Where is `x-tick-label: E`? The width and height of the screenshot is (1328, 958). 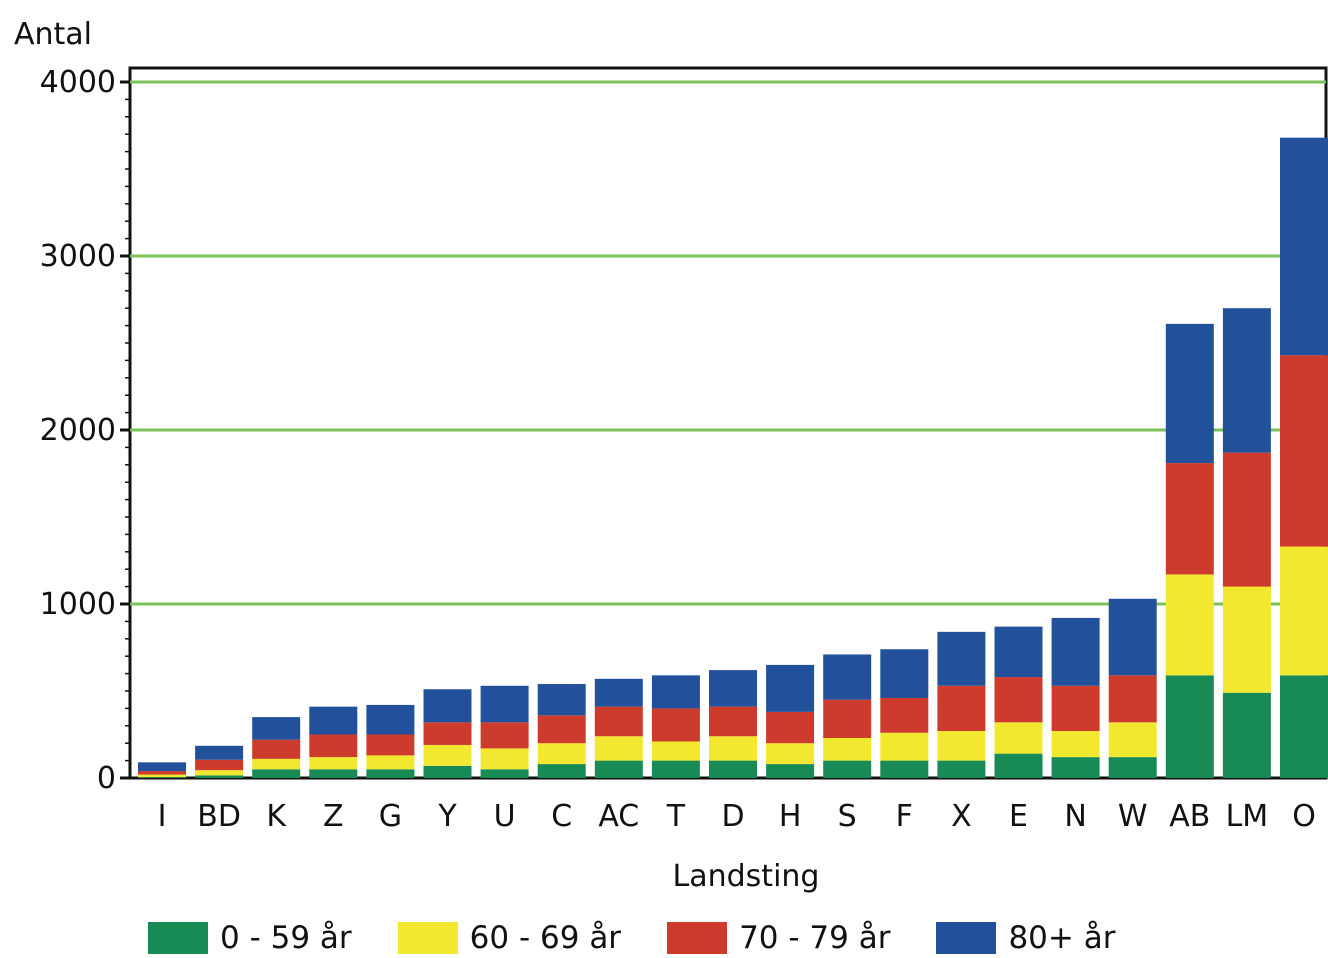
x-tick-label: E is located at coordinates (1018, 816).